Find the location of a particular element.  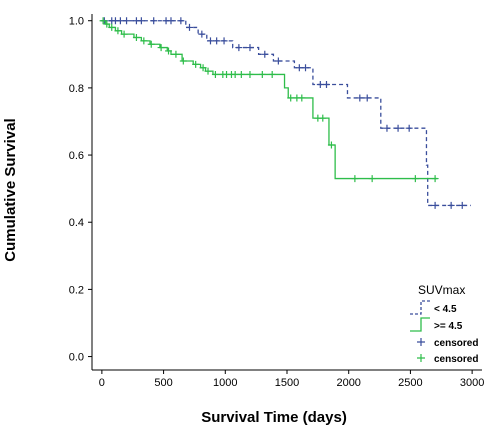

x-axis-title: Survival Time (days) is located at coordinates (274, 417).